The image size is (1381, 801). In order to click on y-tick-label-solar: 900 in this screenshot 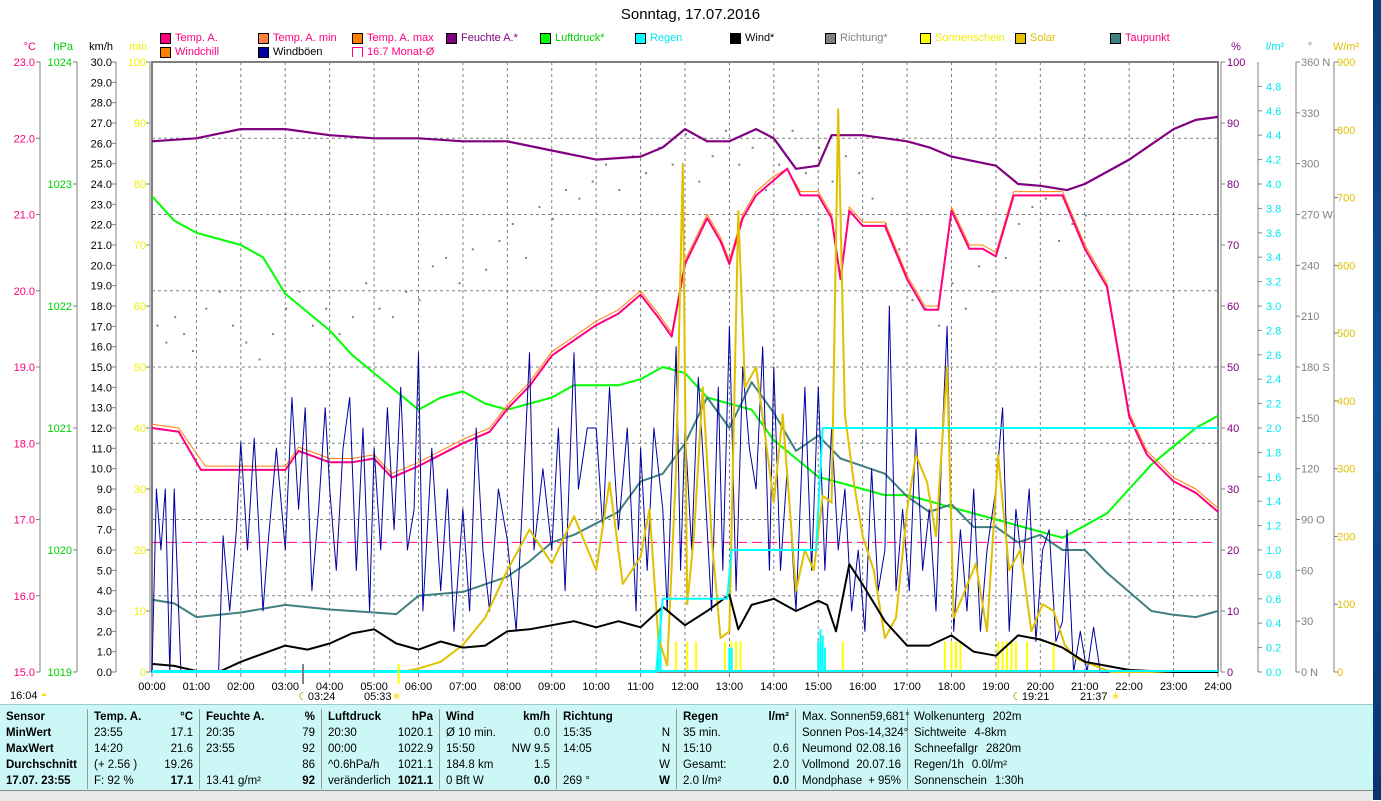, I will do `click(1346, 63)`.